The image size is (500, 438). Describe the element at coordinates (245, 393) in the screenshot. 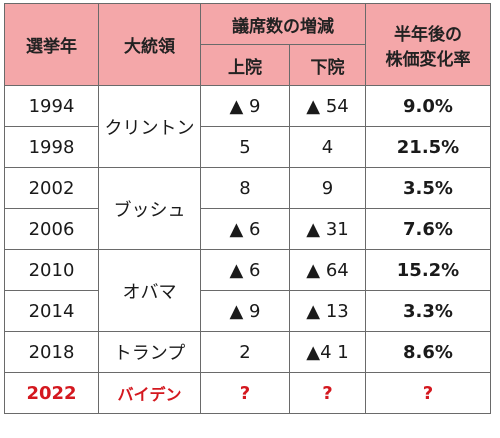

I see `upper-seat-cell: ?` at that location.